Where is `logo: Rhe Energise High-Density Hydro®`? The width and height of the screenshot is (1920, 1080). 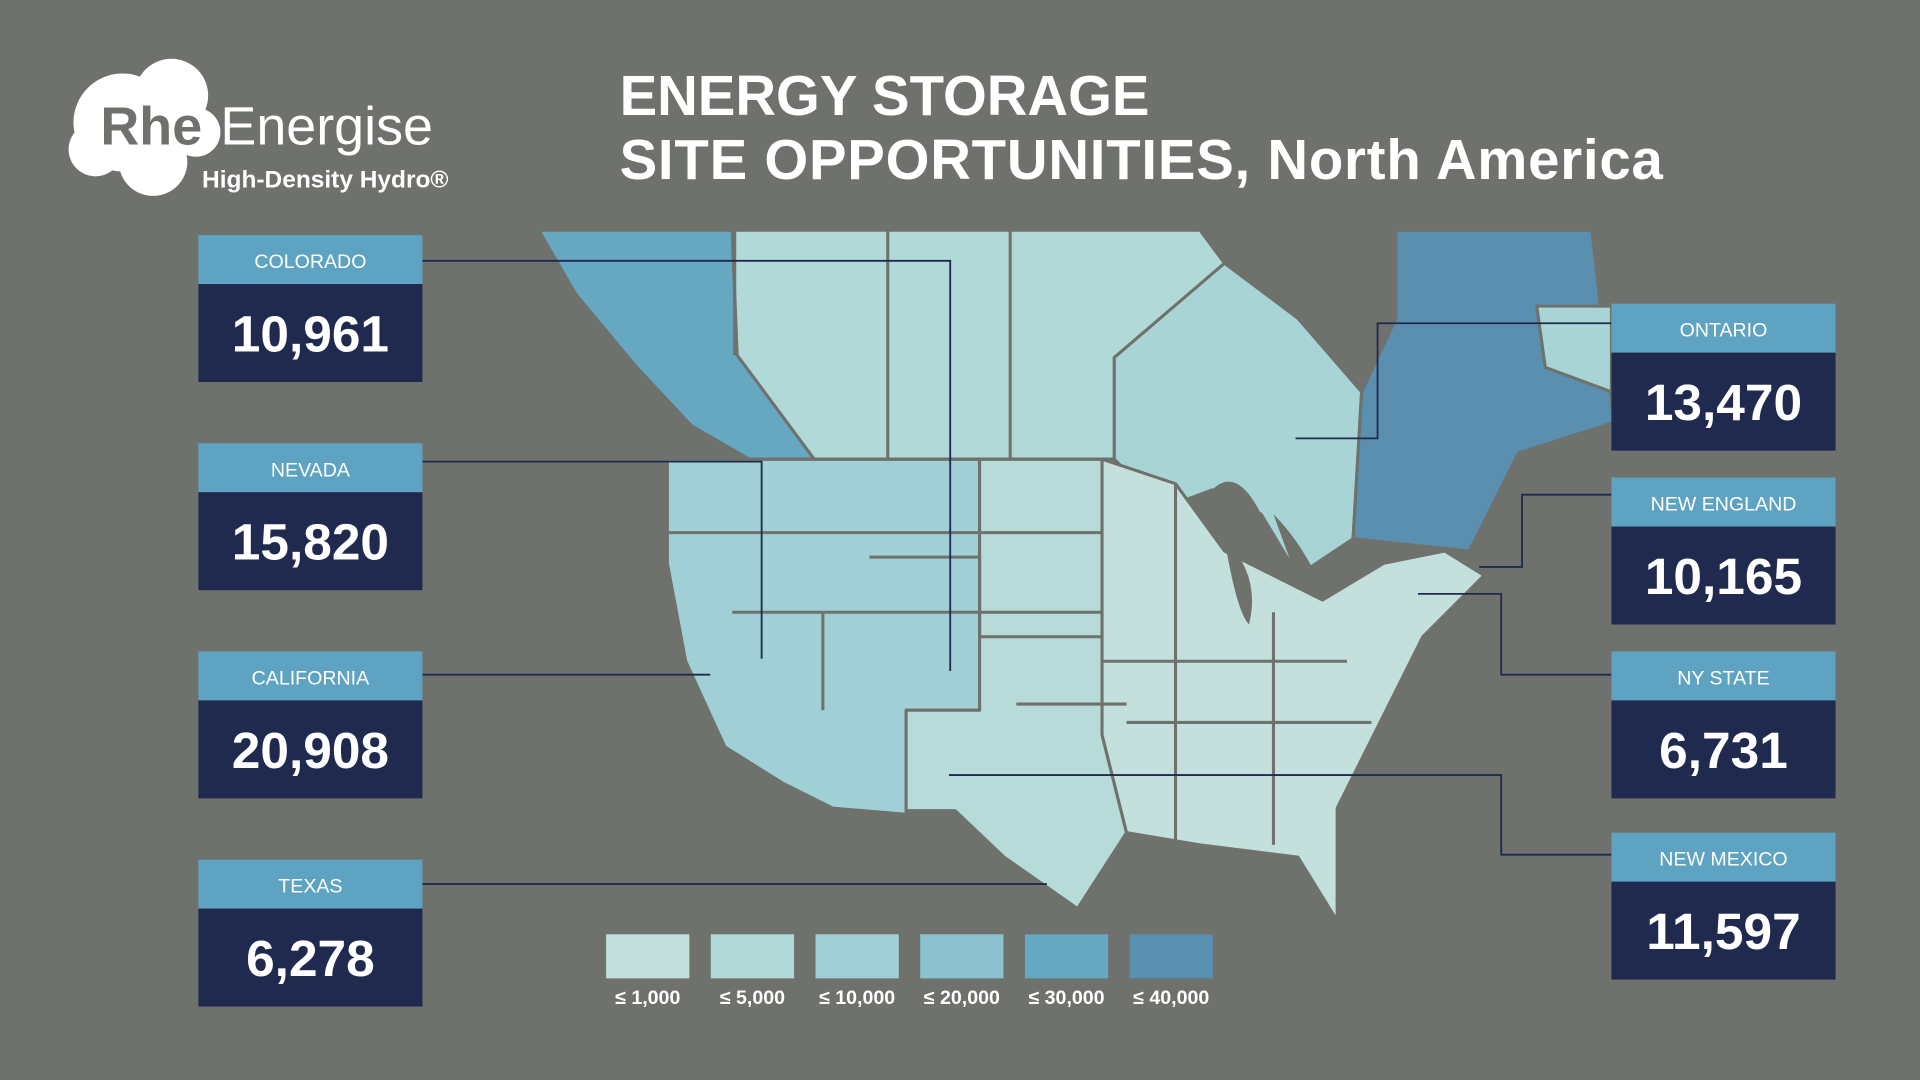 logo: Rhe Energise High-Density Hydro® is located at coordinates (258, 127).